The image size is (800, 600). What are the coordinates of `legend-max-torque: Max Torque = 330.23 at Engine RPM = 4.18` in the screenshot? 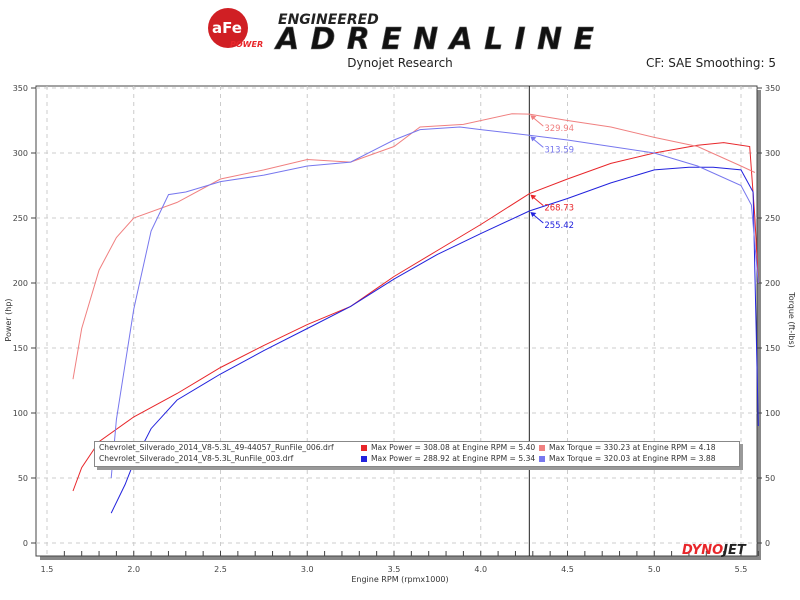 It's located at (632, 447).